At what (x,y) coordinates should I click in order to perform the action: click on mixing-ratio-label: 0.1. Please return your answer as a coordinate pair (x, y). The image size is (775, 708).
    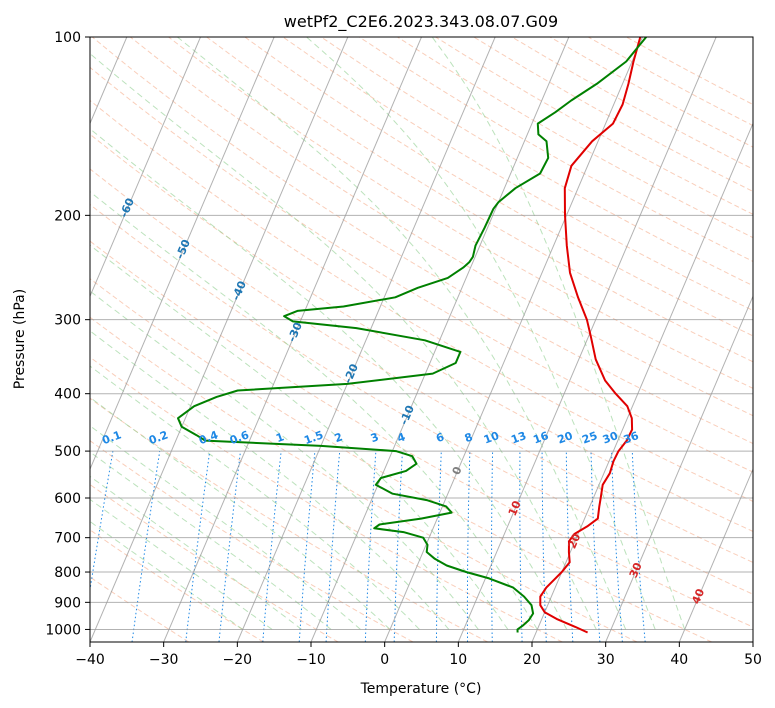
    Looking at the image, I should click on (111, 437).